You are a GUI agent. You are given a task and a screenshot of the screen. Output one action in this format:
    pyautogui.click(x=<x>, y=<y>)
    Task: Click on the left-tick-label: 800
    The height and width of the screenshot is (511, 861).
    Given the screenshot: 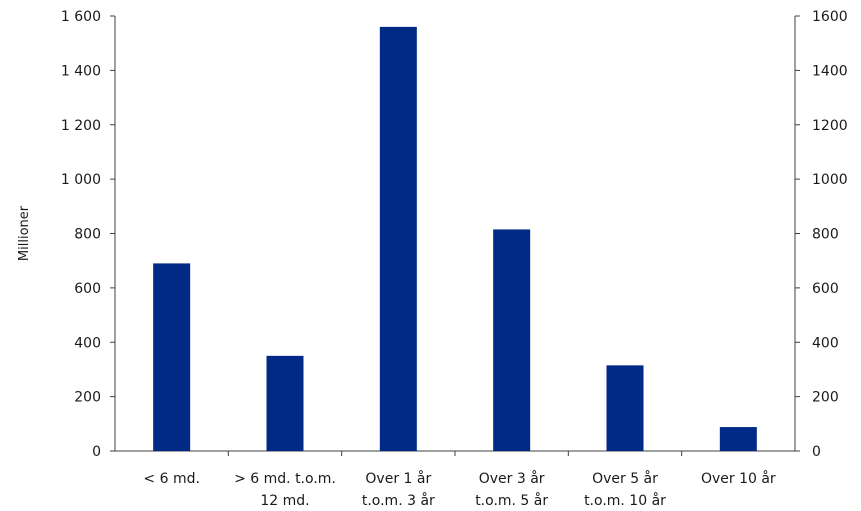 What is the action you would take?
    pyautogui.click(x=87, y=235)
    